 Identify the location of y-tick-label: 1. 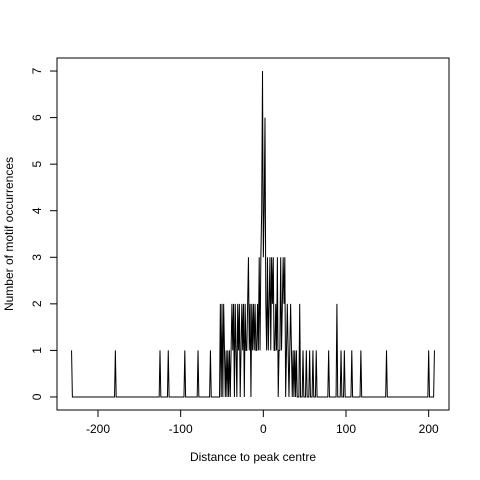
(37, 350).